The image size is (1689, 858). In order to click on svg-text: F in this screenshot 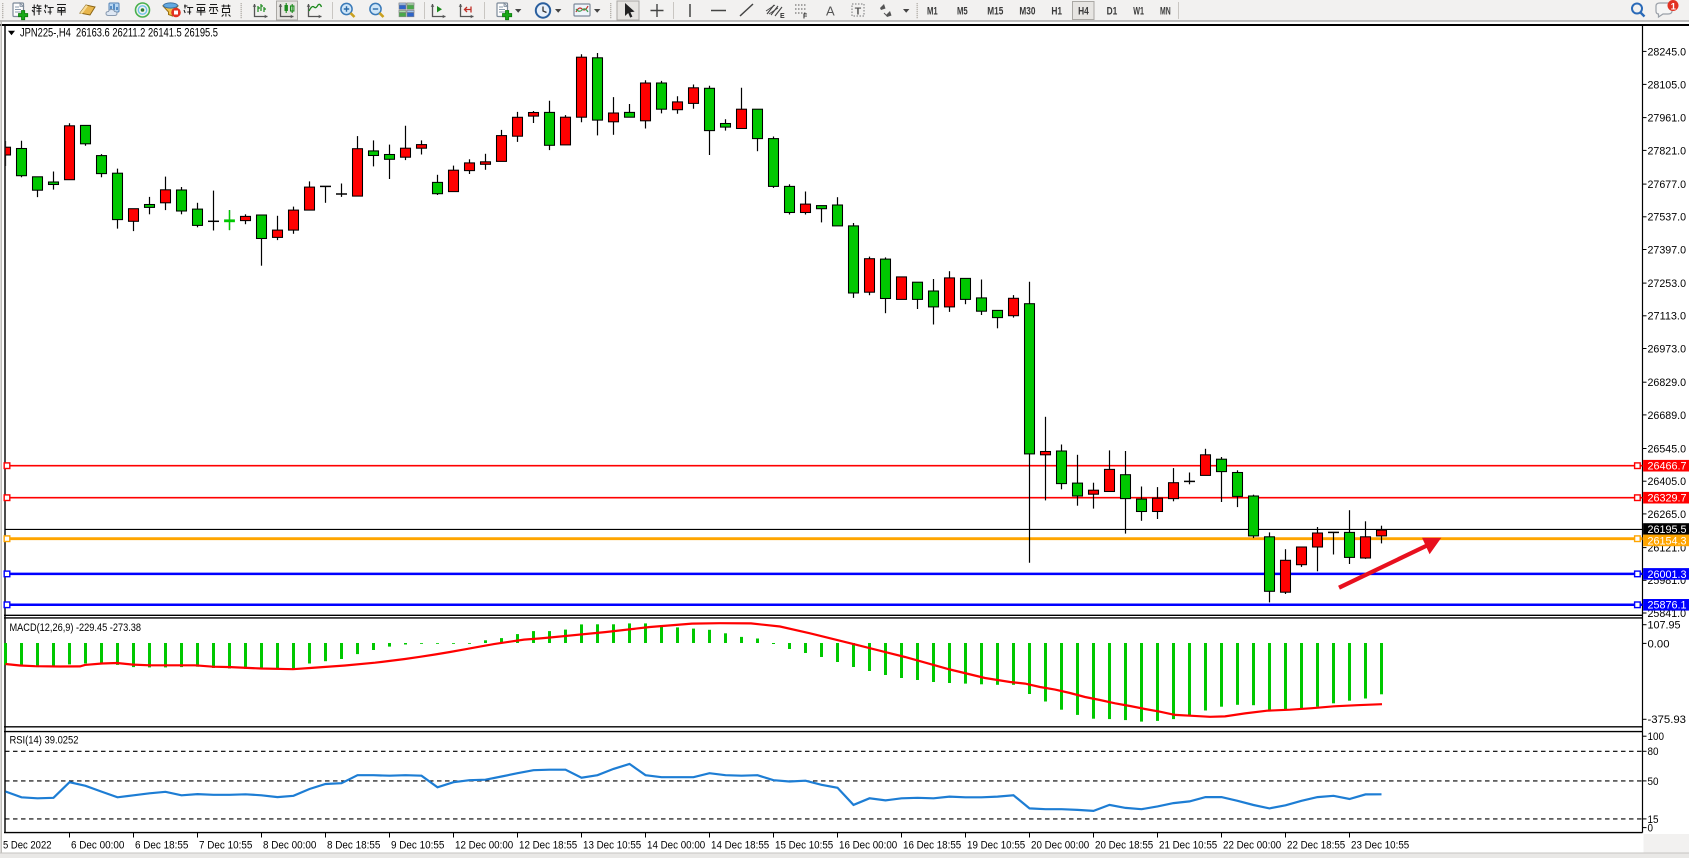, I will do `click(805, 17)`.